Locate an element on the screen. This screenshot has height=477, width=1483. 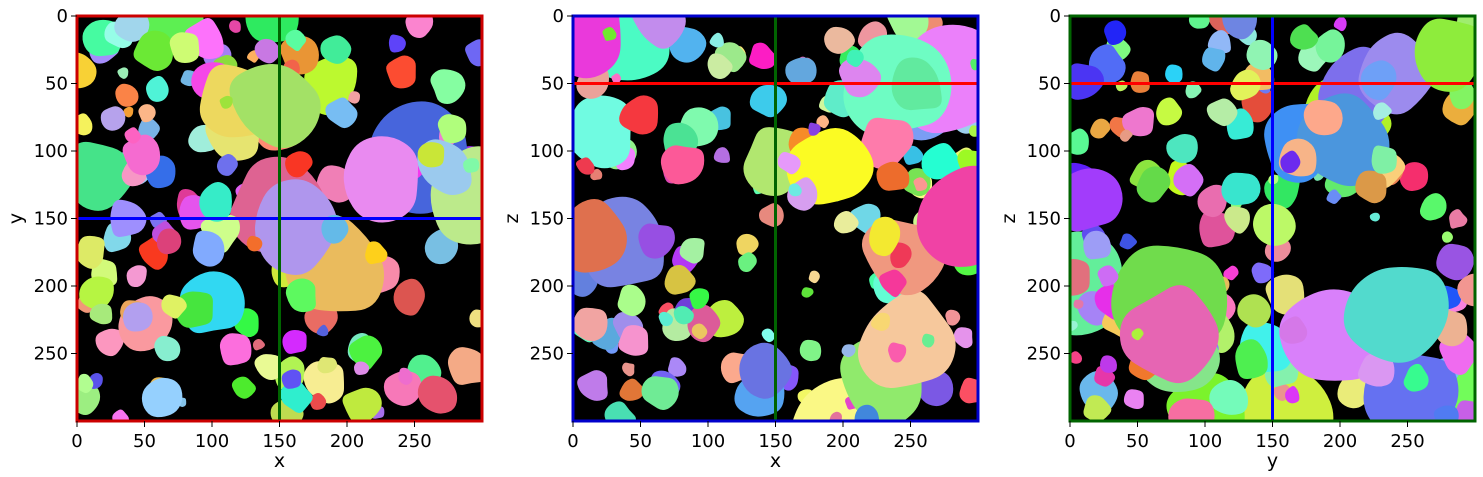
y-axis-label: y is located at coordinates (16, 218).